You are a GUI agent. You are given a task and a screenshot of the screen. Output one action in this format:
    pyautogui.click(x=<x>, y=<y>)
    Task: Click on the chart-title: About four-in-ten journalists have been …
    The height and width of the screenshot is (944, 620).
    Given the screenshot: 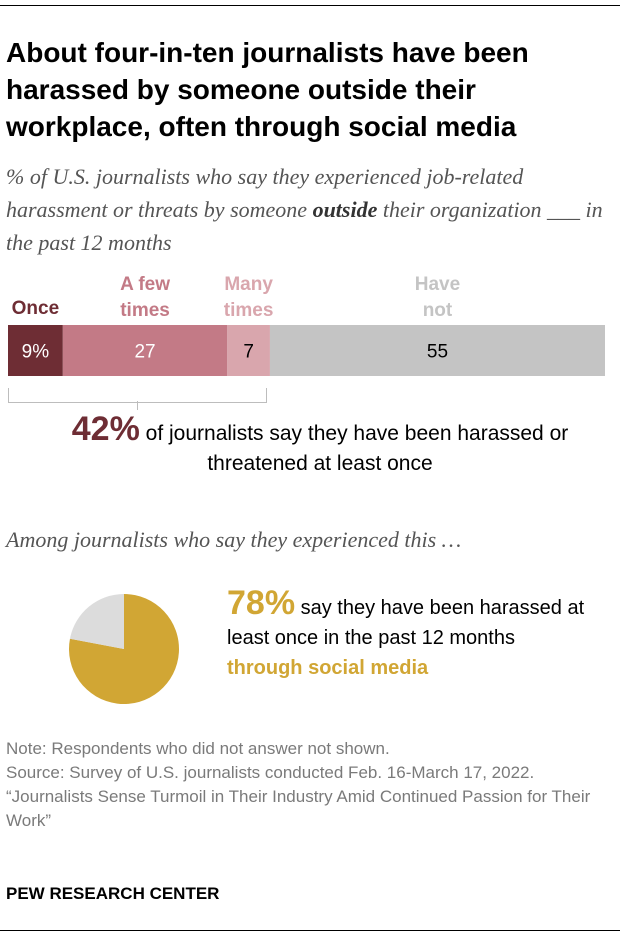 What is the action you would take?
    pyautogui.click(x=267, y=89)
    